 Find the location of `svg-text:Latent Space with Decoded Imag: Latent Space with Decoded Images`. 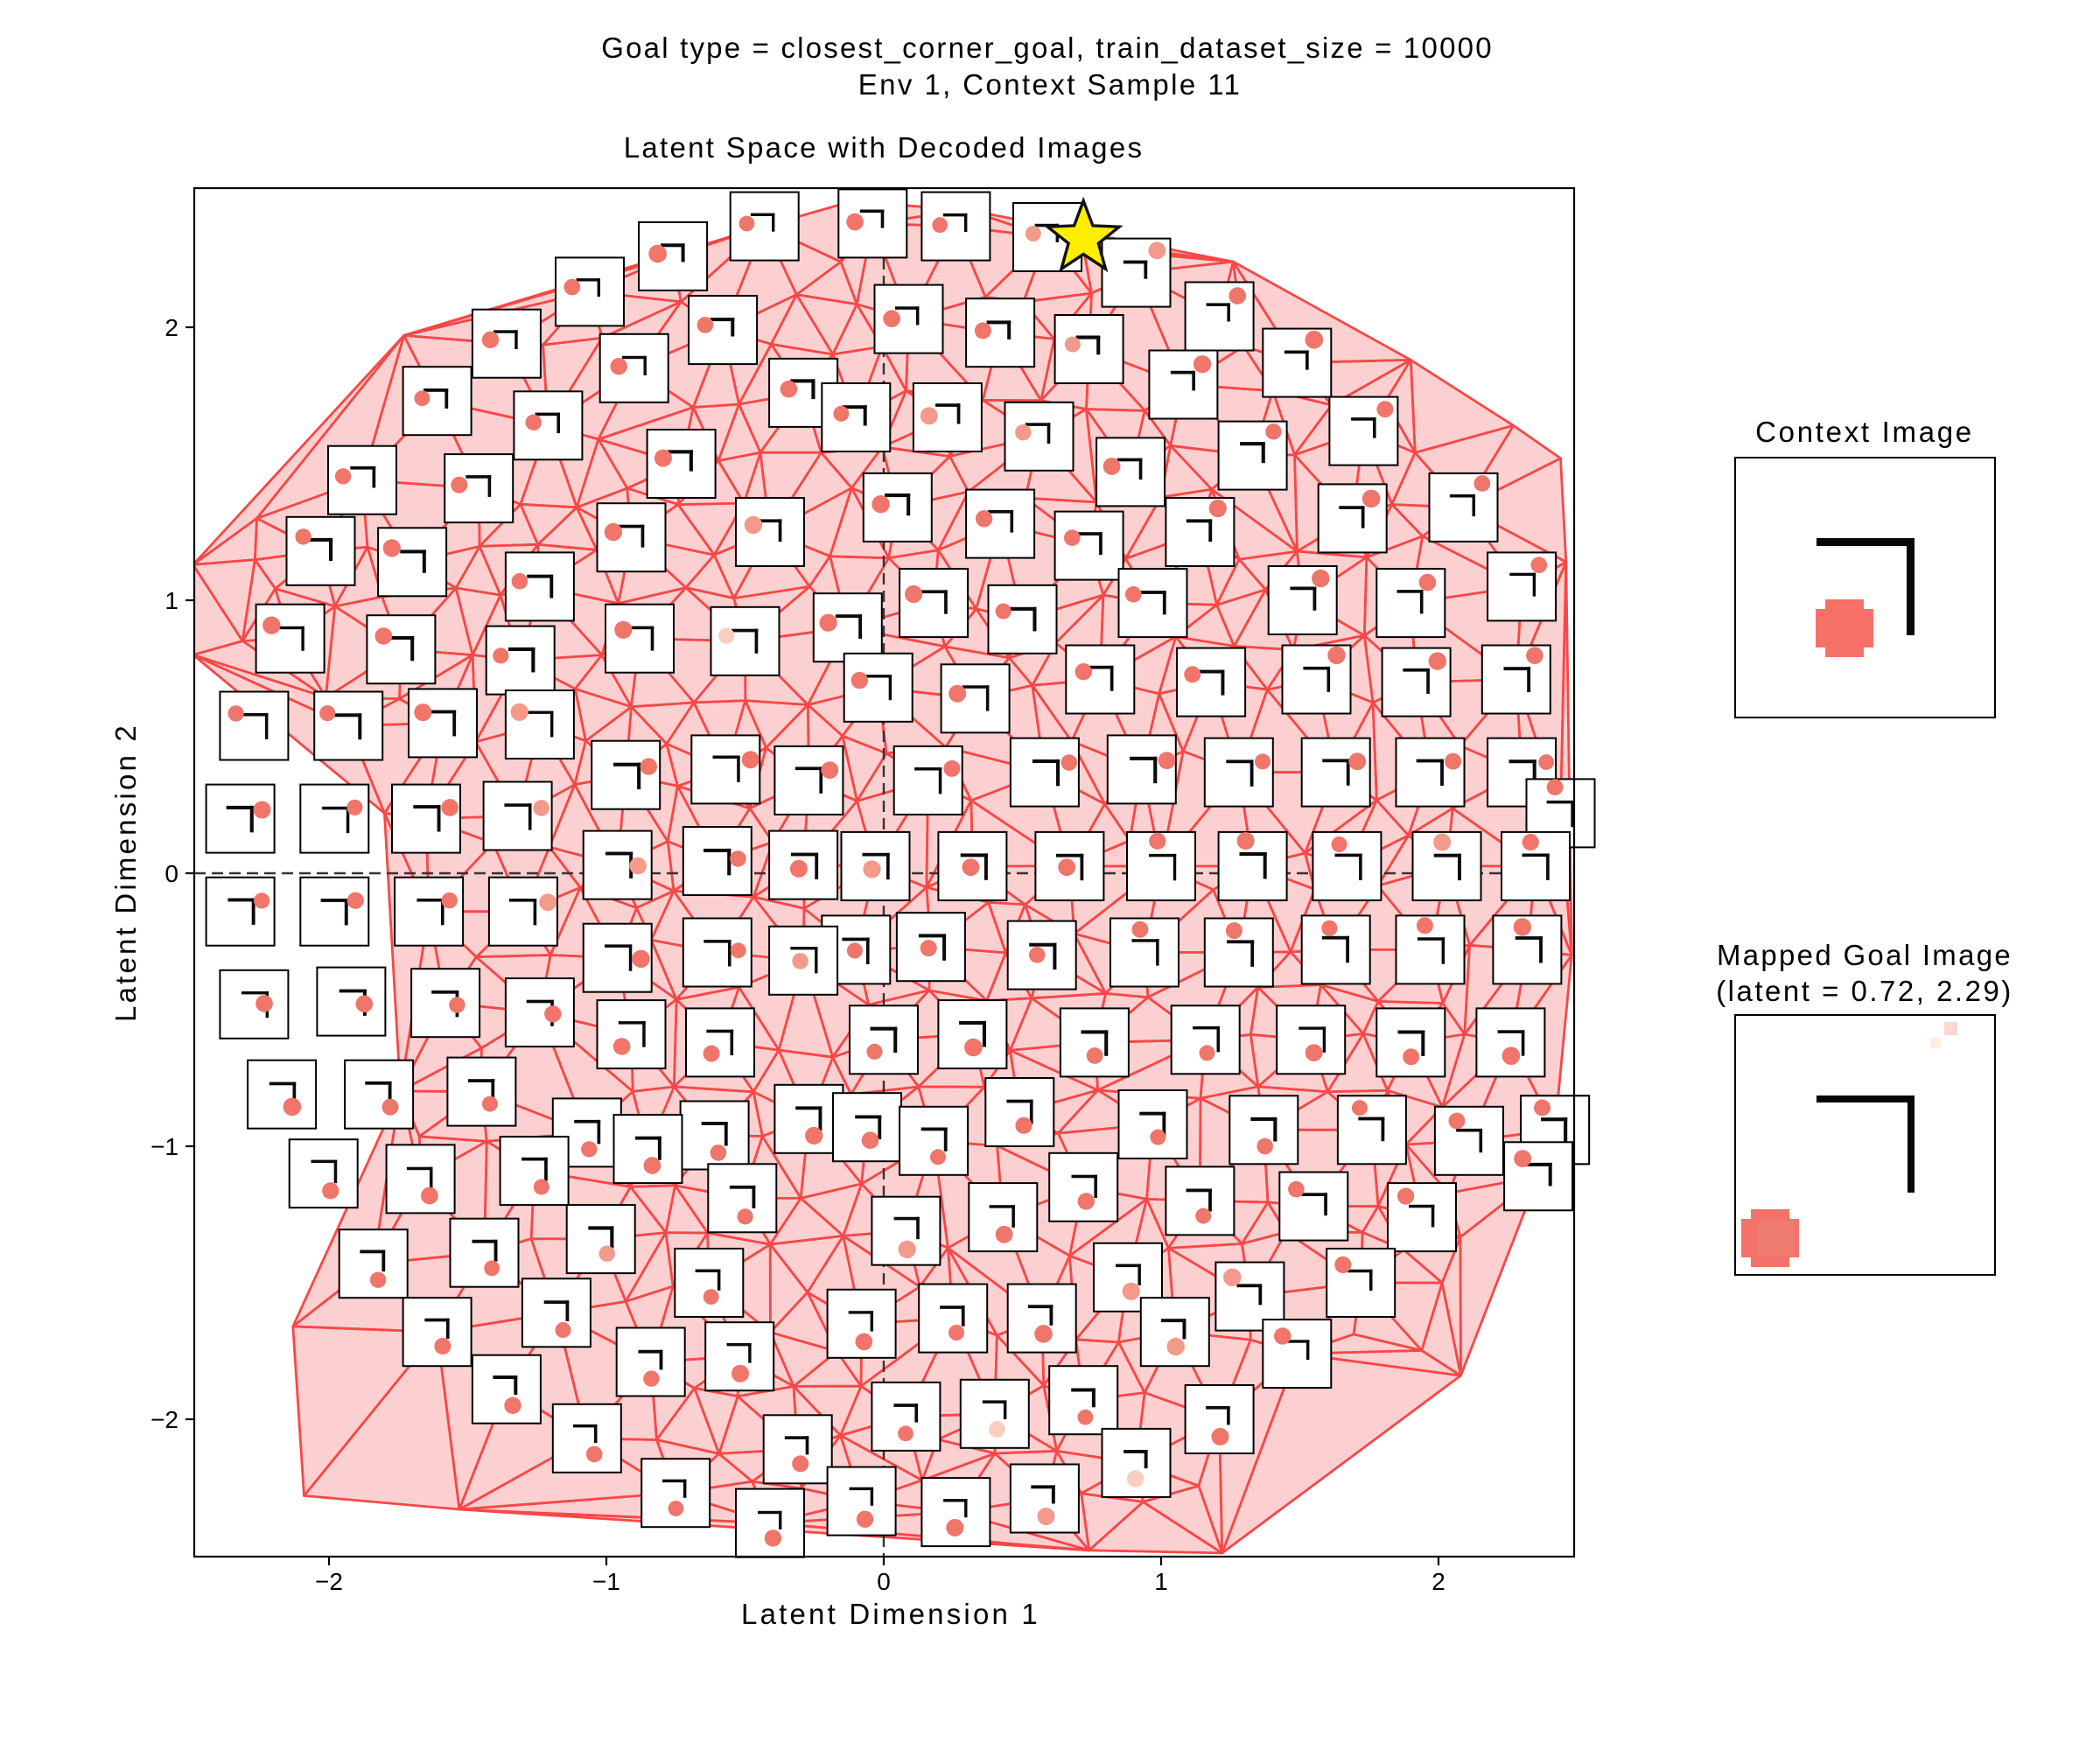

svg-text:Latent Space with Decoded Imag: Latent Space with Decoded Images is located at coordinates (884, 147).